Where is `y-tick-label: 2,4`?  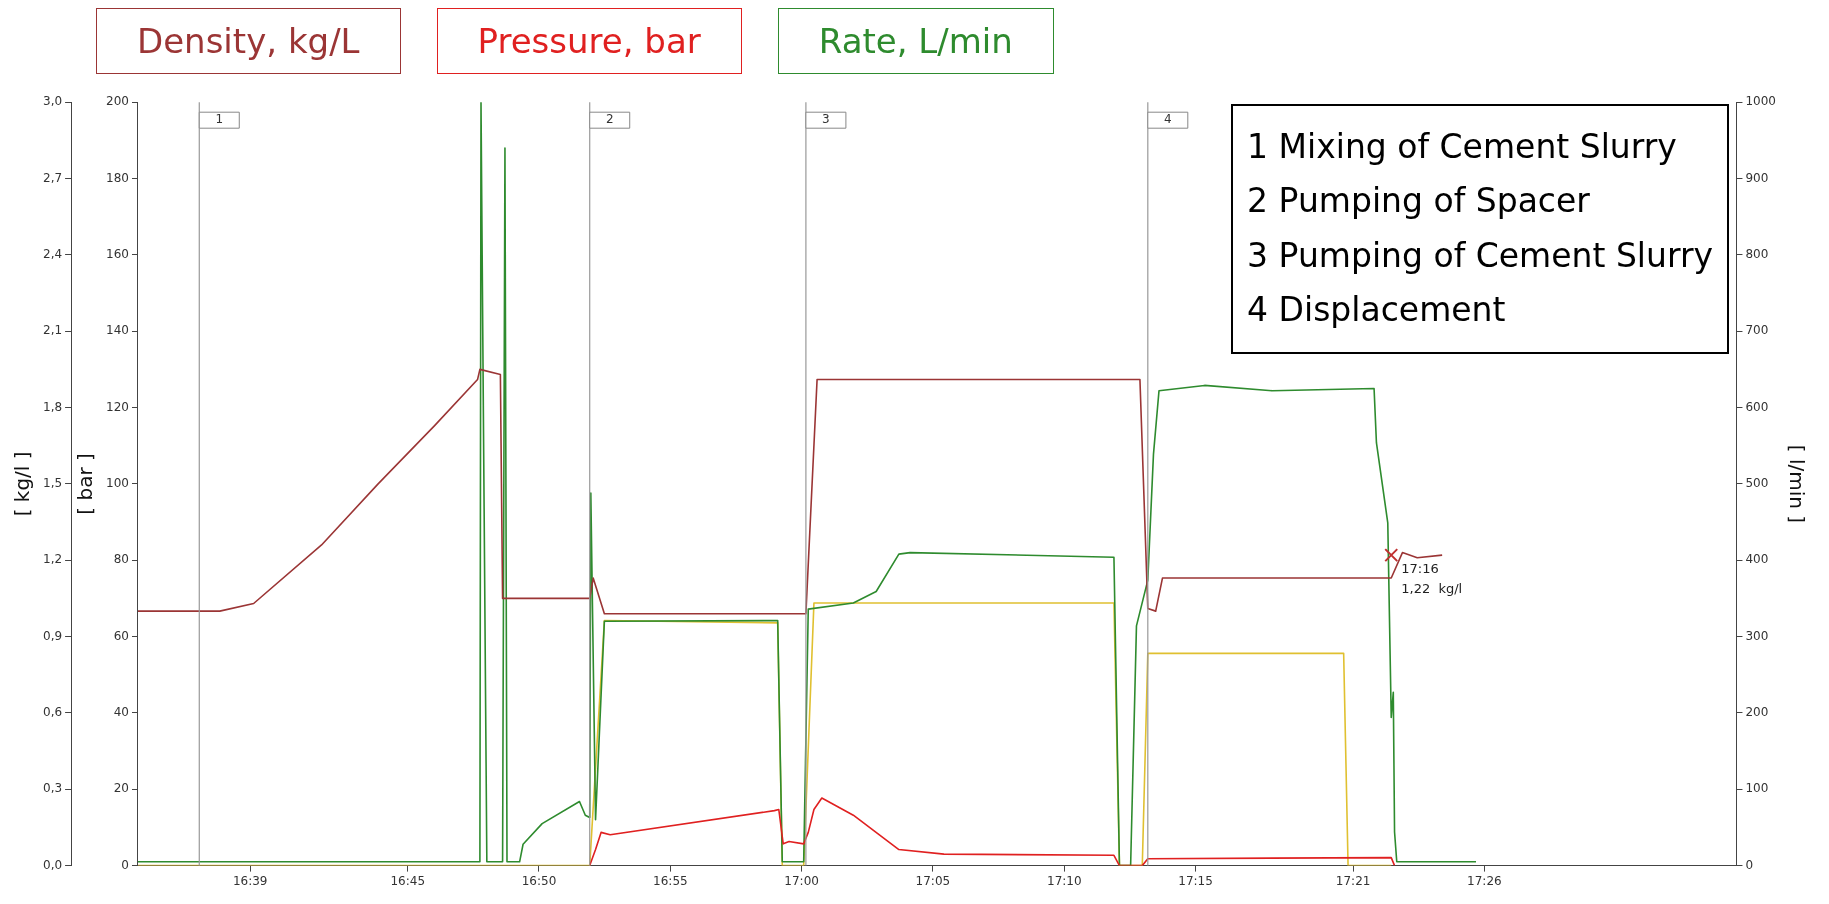 y-tick-label: 2,4 is located at coordinates (52, 254).